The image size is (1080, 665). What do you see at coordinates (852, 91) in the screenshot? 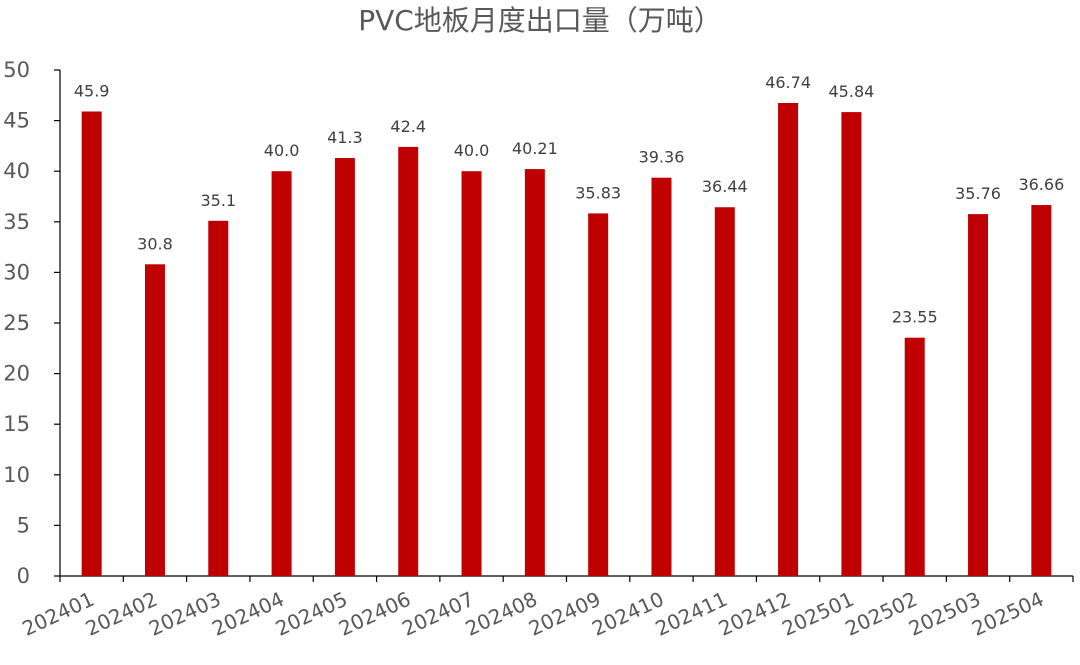
I see `data-label-202501: 45.84` at bounding box center [852, 91].